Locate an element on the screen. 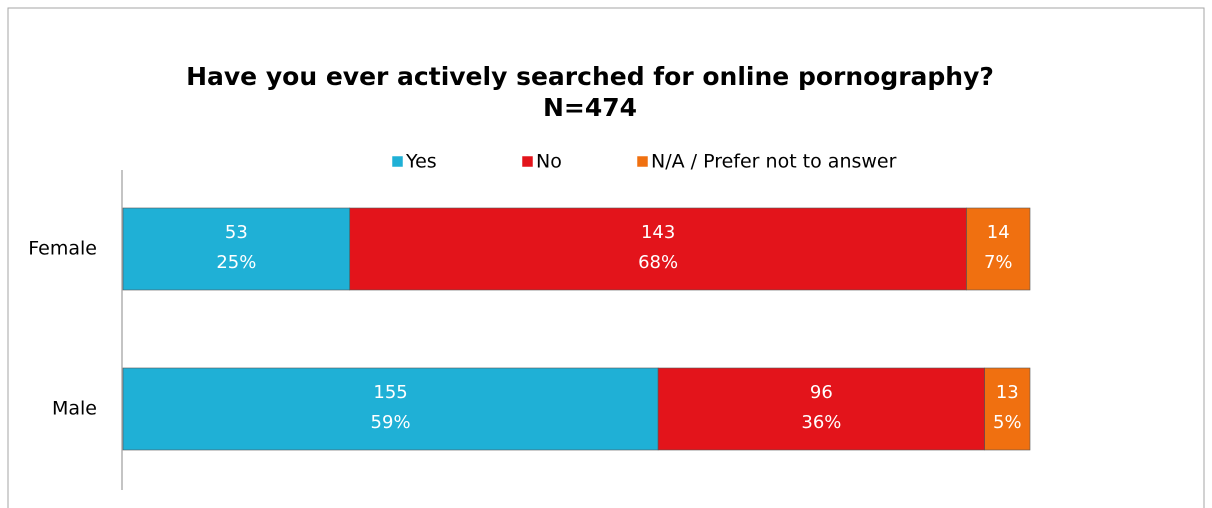 The image size is (1212, 508). data-label-count: 53 is located at coordinates (236, 232).